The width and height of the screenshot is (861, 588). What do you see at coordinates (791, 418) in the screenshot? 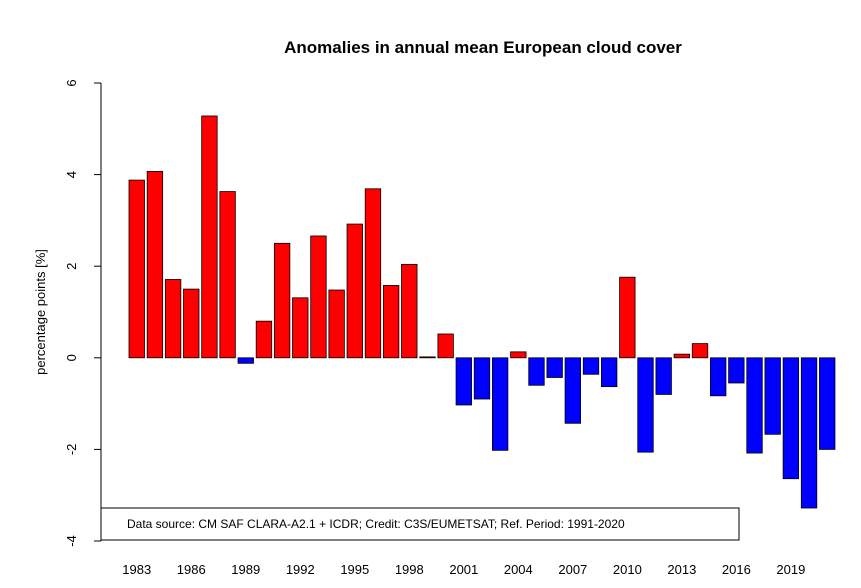
I see `bar-2019` at bounding box center [791, 418].